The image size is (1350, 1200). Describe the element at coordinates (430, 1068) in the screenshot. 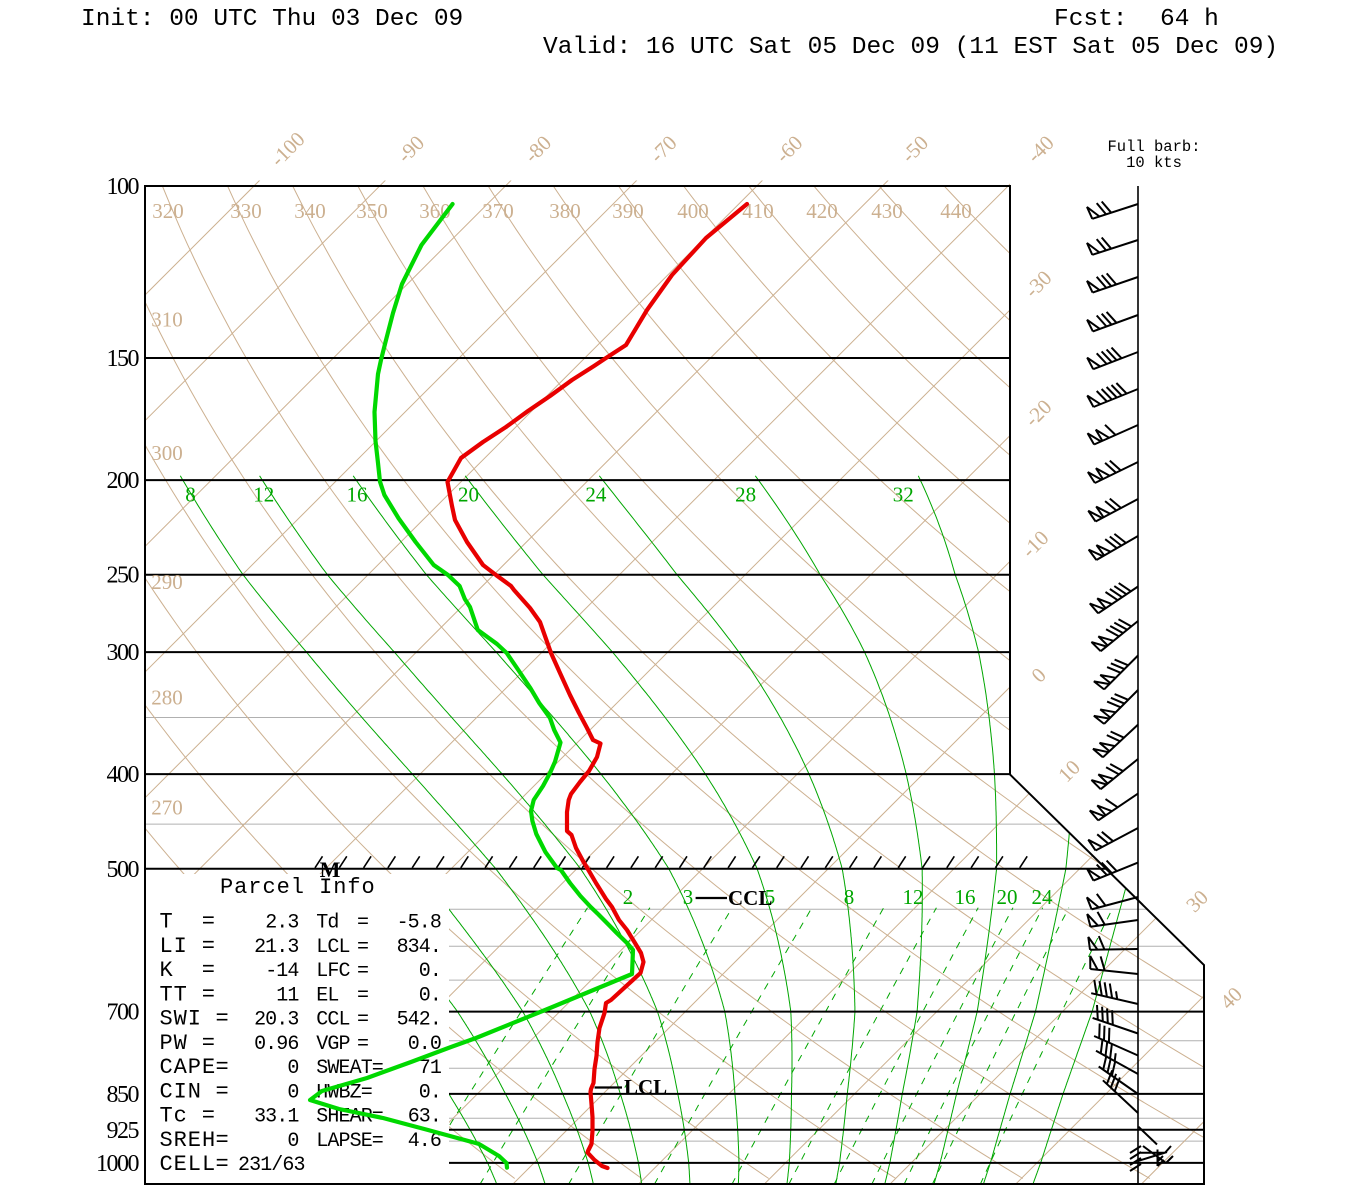

I see `svg-text: 71` at that location.